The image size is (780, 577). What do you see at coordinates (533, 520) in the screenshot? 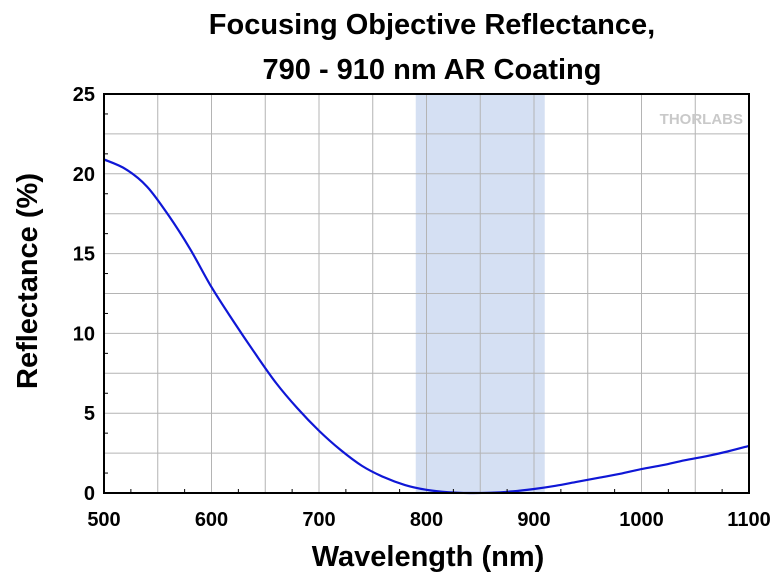
I see `x-tick-label: 900` at bounding box center [533, 520].